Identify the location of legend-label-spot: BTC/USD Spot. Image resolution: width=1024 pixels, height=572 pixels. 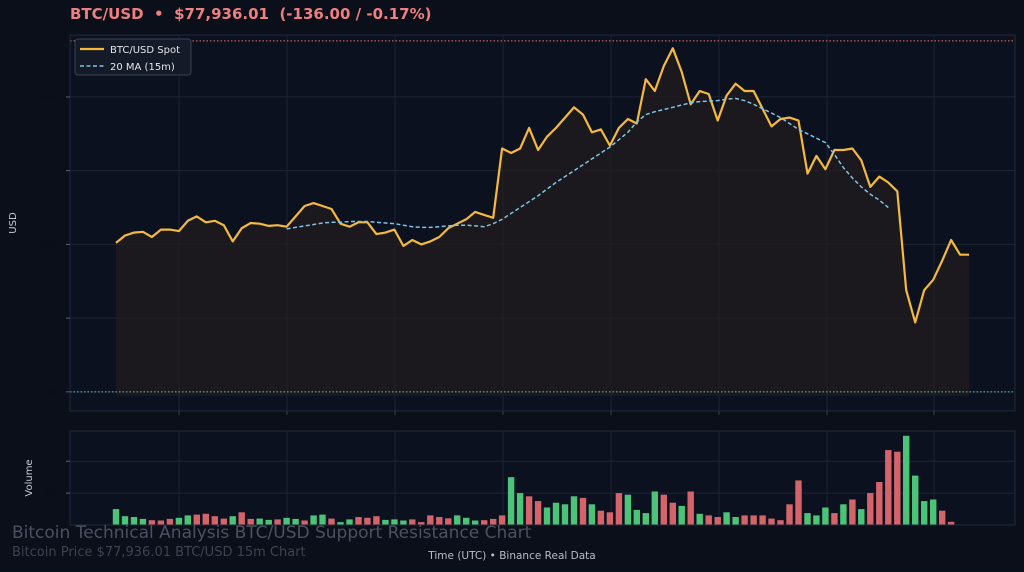
(145, 50).